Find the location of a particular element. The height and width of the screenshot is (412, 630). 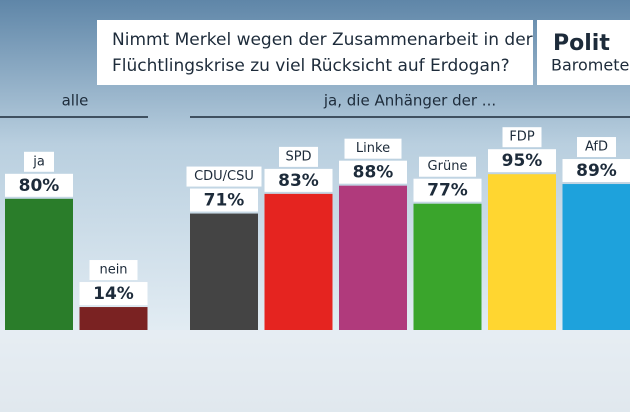

value-label: 77% is located at coordinates (447, 191).